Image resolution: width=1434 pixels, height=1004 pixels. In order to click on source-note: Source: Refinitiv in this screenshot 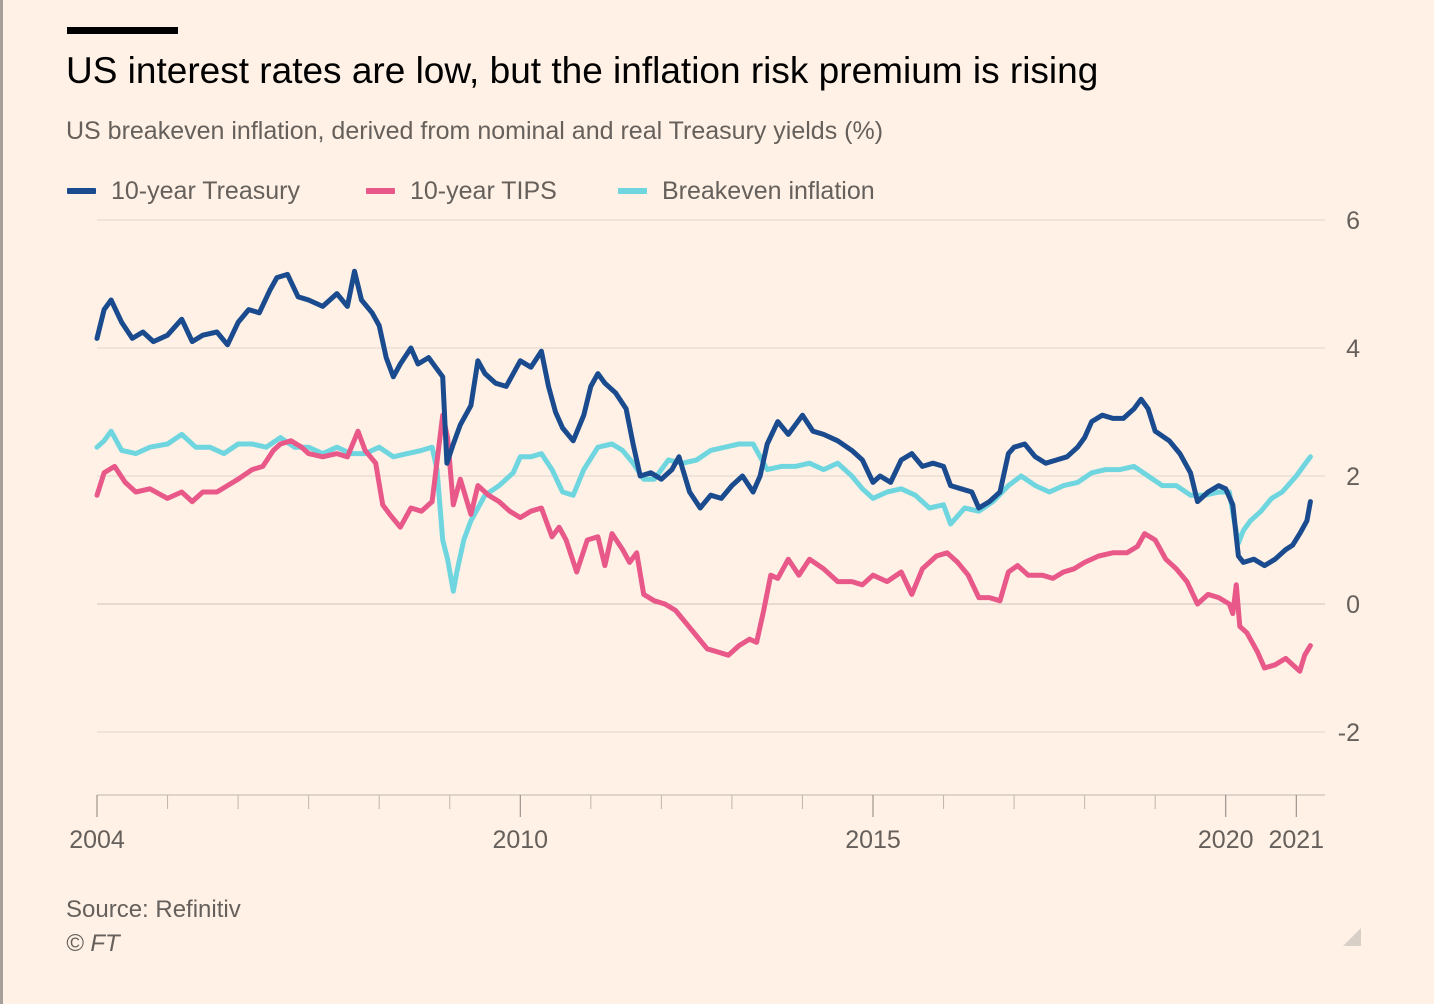, I will do `click(153, 909)`.